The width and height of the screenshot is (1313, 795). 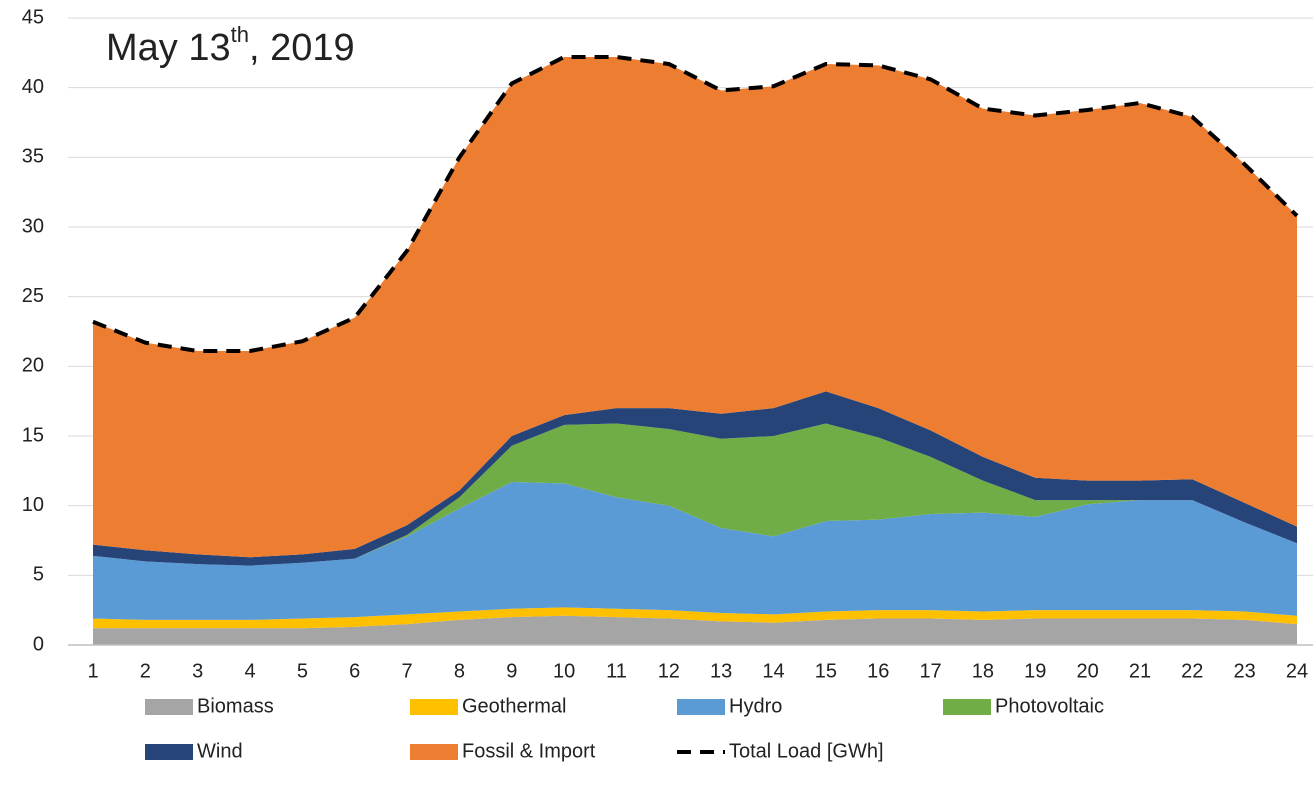 What do you see at coordinates (878, 671) in the screenshot?
I see `x-tick-label: 16` at bounding box center [878, 671].